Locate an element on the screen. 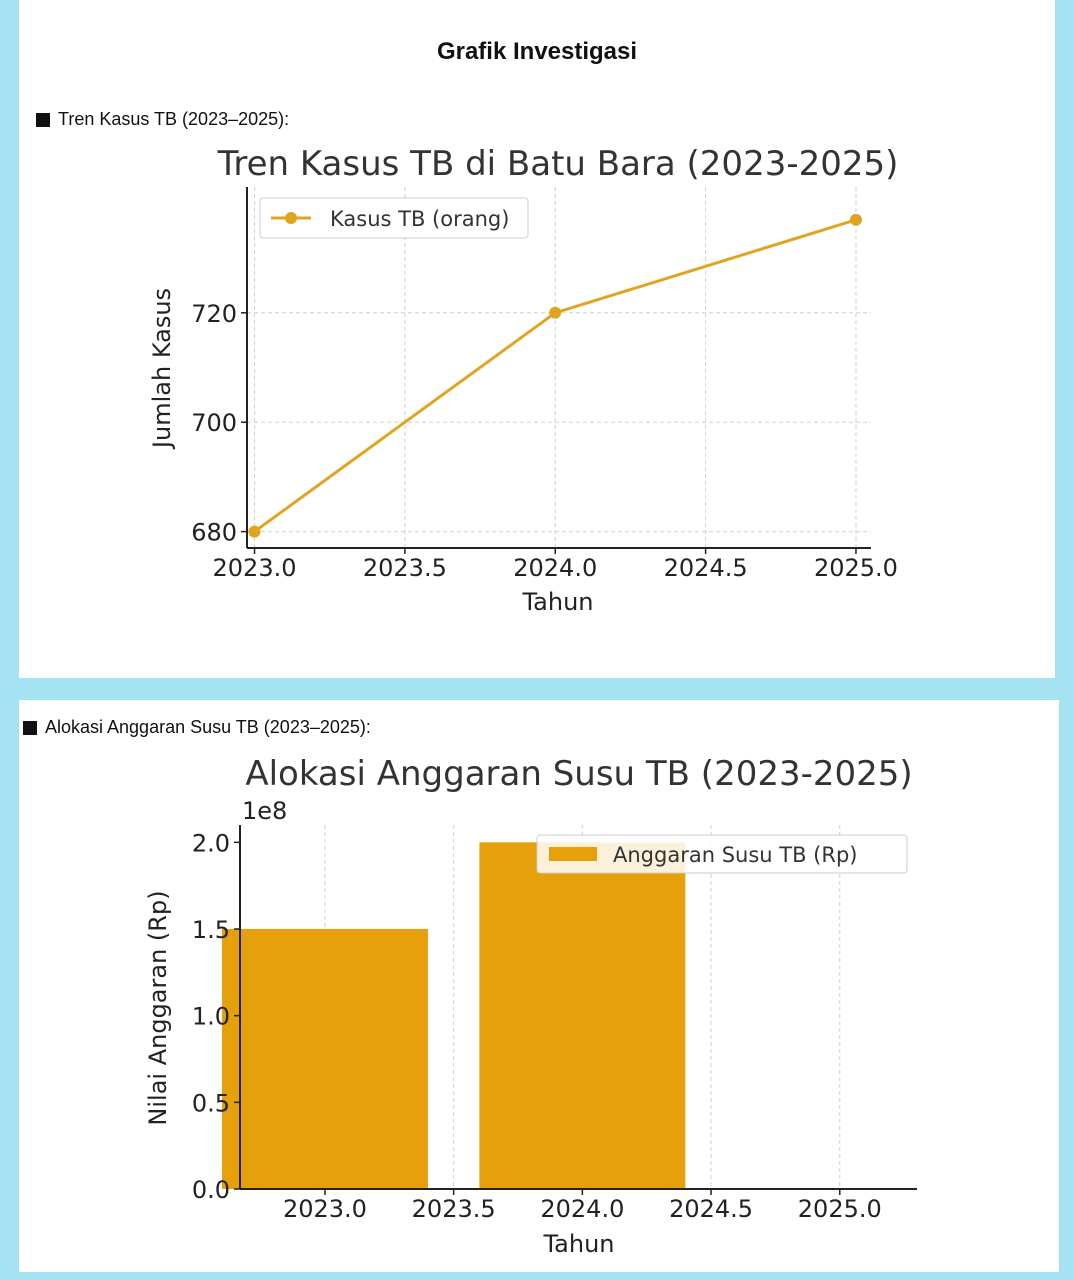 The height and width of the screenshot is (1280, 1073). legend-label: Anggaran Susu TB (Rp) is located at coordinates (735, 855).